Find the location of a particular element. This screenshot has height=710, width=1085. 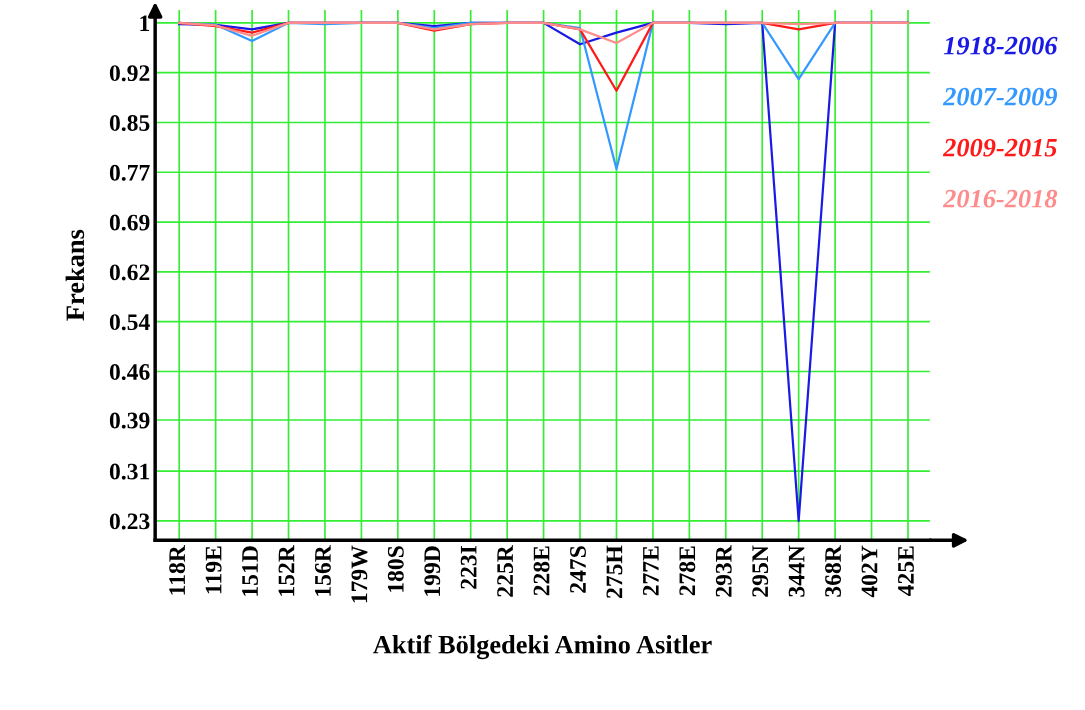

x-tick-label: 179W is located at coordinates (359, 574).